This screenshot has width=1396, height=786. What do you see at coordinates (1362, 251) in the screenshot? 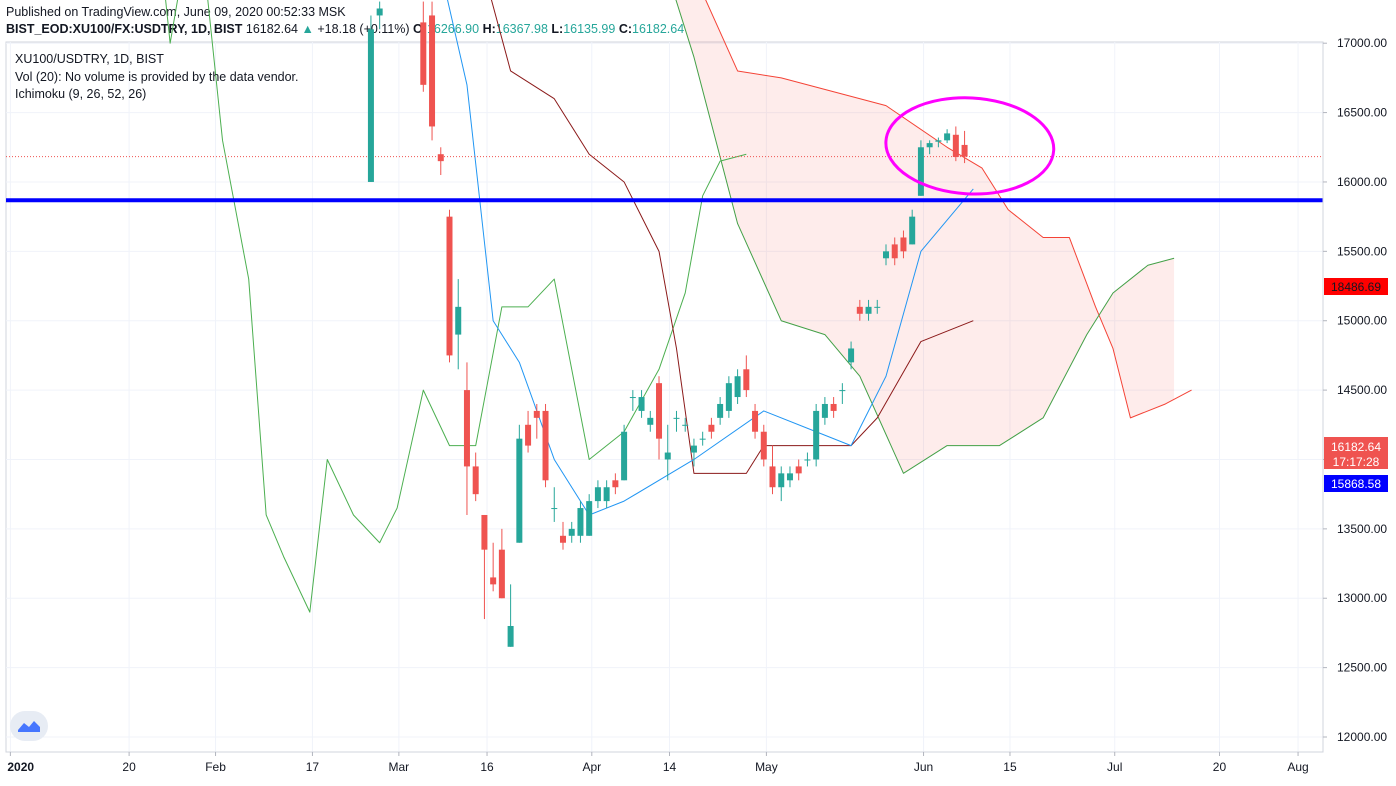
I see `price-tick-label: 15500.00` at bounding box center [1362, 251].